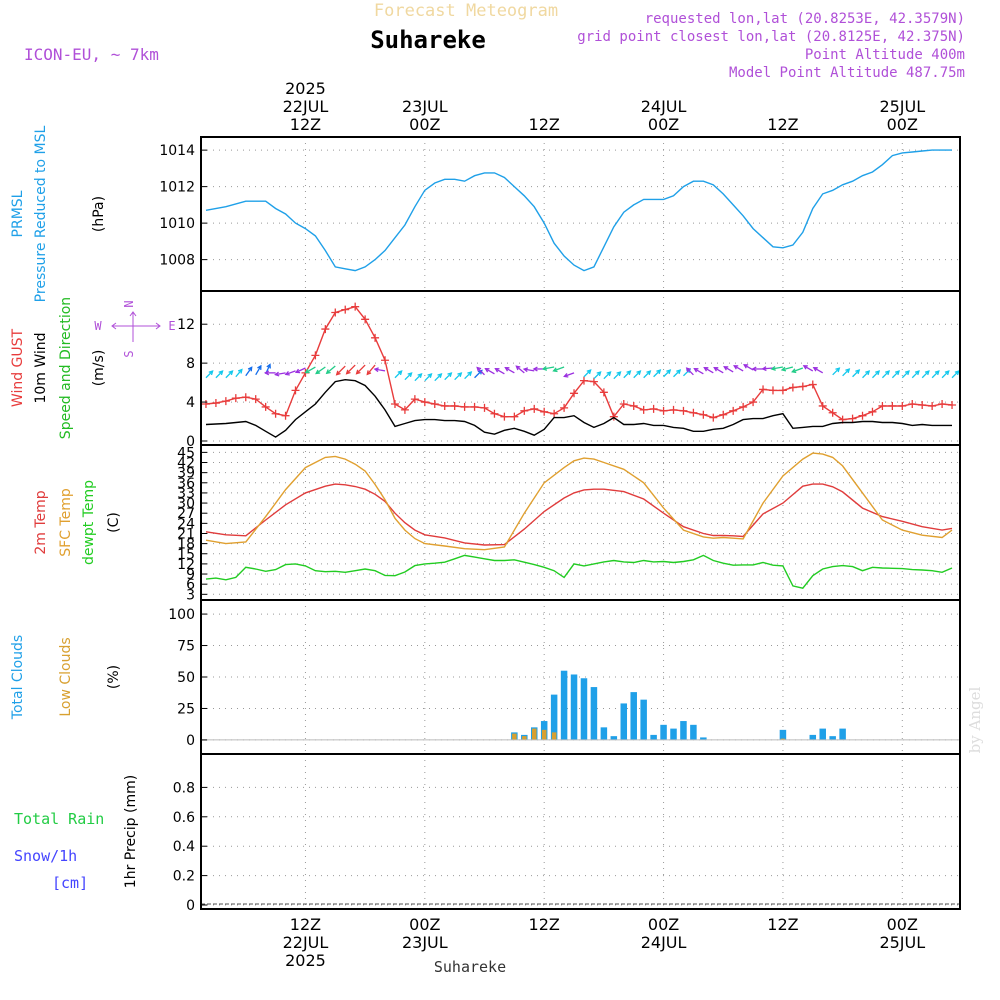 The height and width of the screenshot is (1000, 1000). I want to click on ytick-label: 6, so click(190, 585).